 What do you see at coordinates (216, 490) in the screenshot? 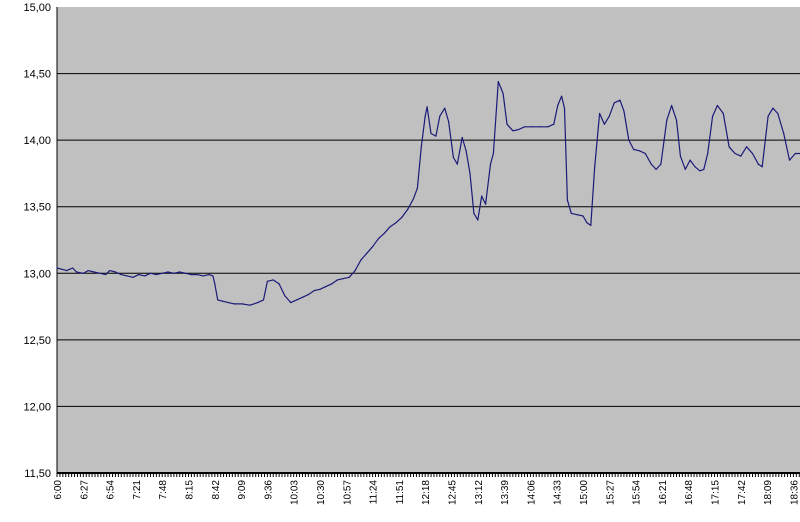
I see `x-tick-label: 8:42` at bounding box center [216, 490].